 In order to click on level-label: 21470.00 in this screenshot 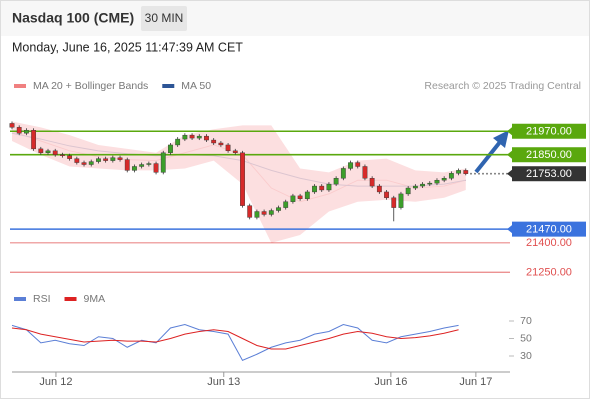, I will do `click(549, 230)`.